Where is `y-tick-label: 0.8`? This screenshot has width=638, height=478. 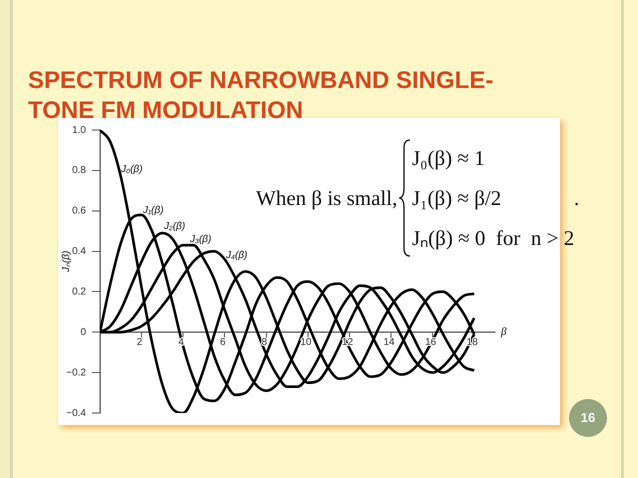 y-tick-label: 0.8 is located at coordinates (79, 170).